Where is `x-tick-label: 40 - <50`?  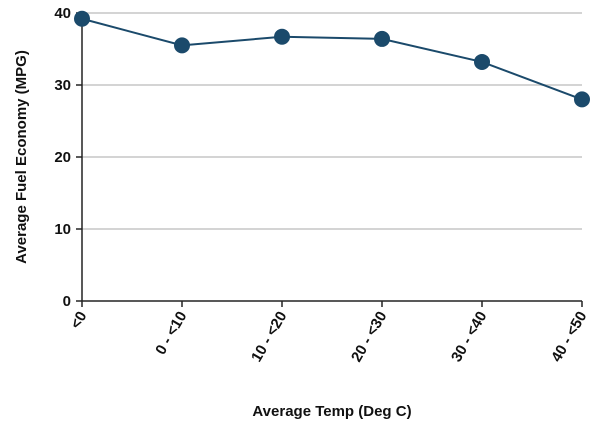 x-tick-label: 40 - <50 is located at coordinates (569, 337).